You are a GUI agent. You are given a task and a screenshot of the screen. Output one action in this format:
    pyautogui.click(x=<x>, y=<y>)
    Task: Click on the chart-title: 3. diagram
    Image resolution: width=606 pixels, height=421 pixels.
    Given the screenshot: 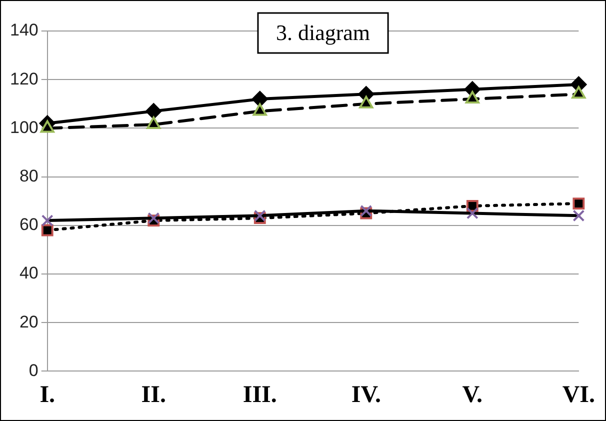 What is the action you would take?
    pyautogui.click(x=323, y=32)
    